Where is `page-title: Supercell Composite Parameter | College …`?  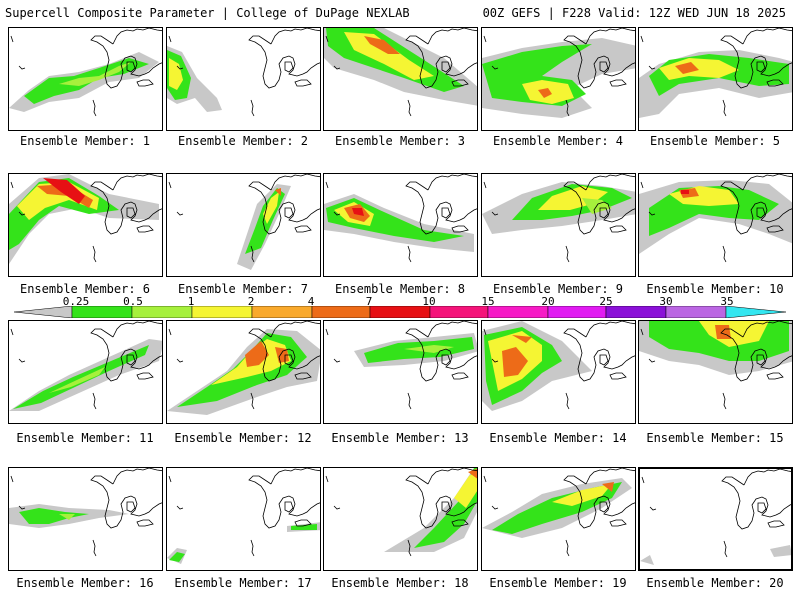 page-title: Supercell Composite Parameter | College … is located at coordinates (207, 13).